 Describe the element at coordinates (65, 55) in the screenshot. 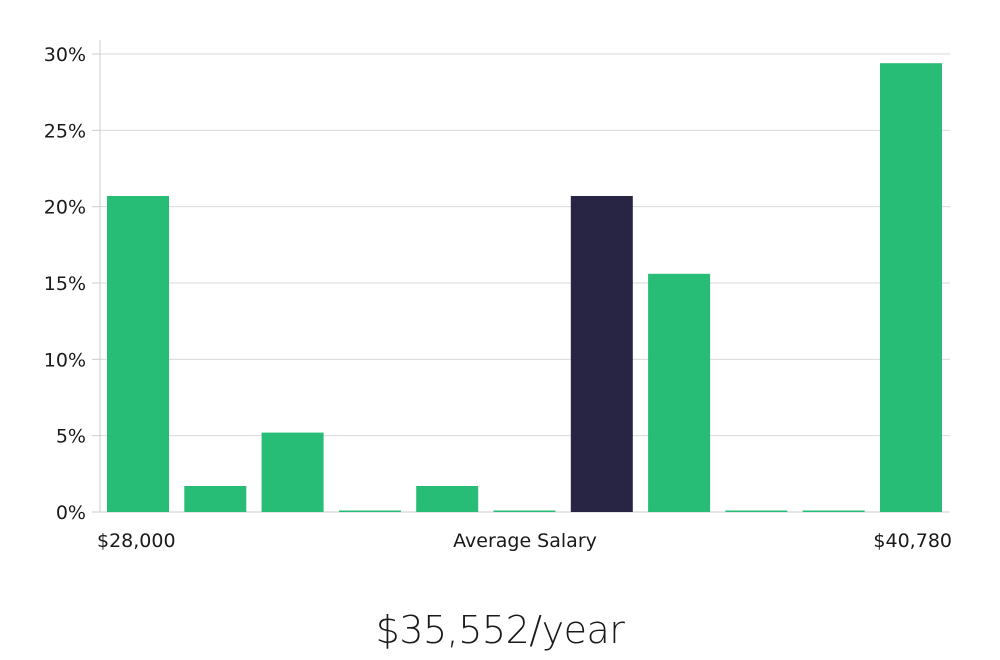

I see `y-tick-label: 30%` at that location.